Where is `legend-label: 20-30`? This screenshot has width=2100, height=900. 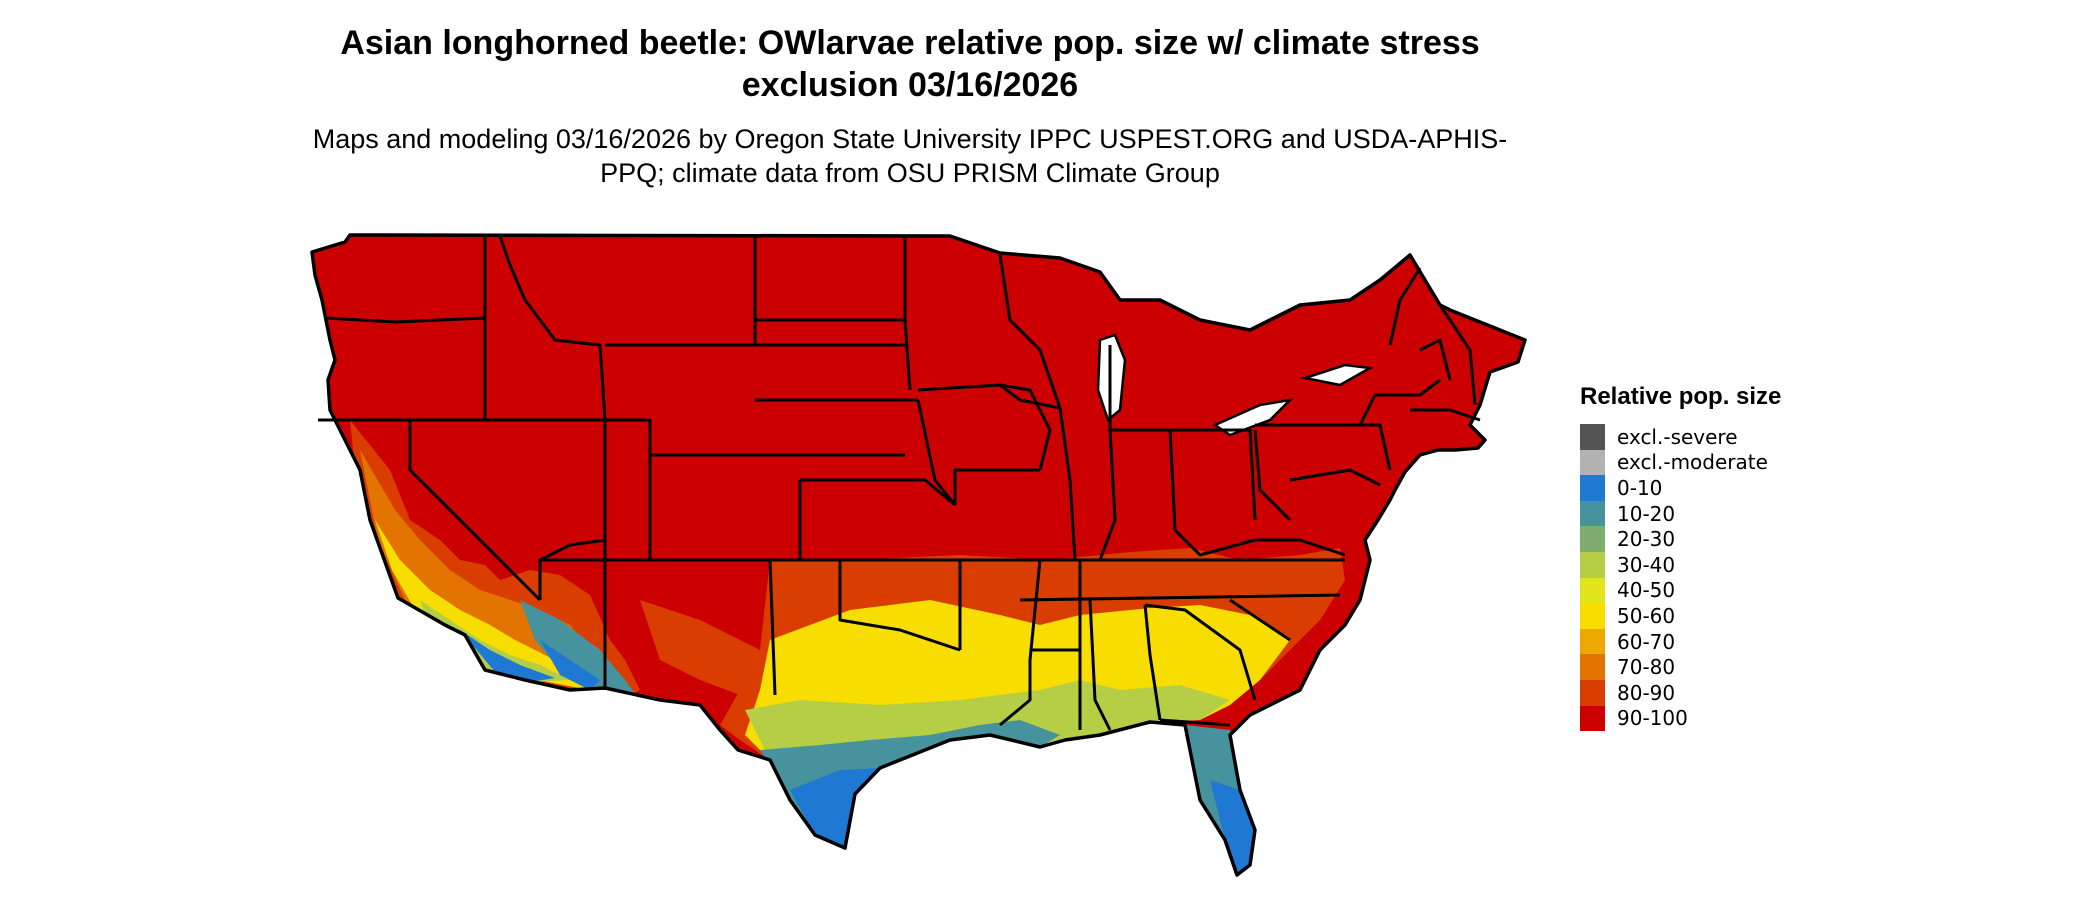 legend-label: 20-30 is located at coordinates (1646, 539).